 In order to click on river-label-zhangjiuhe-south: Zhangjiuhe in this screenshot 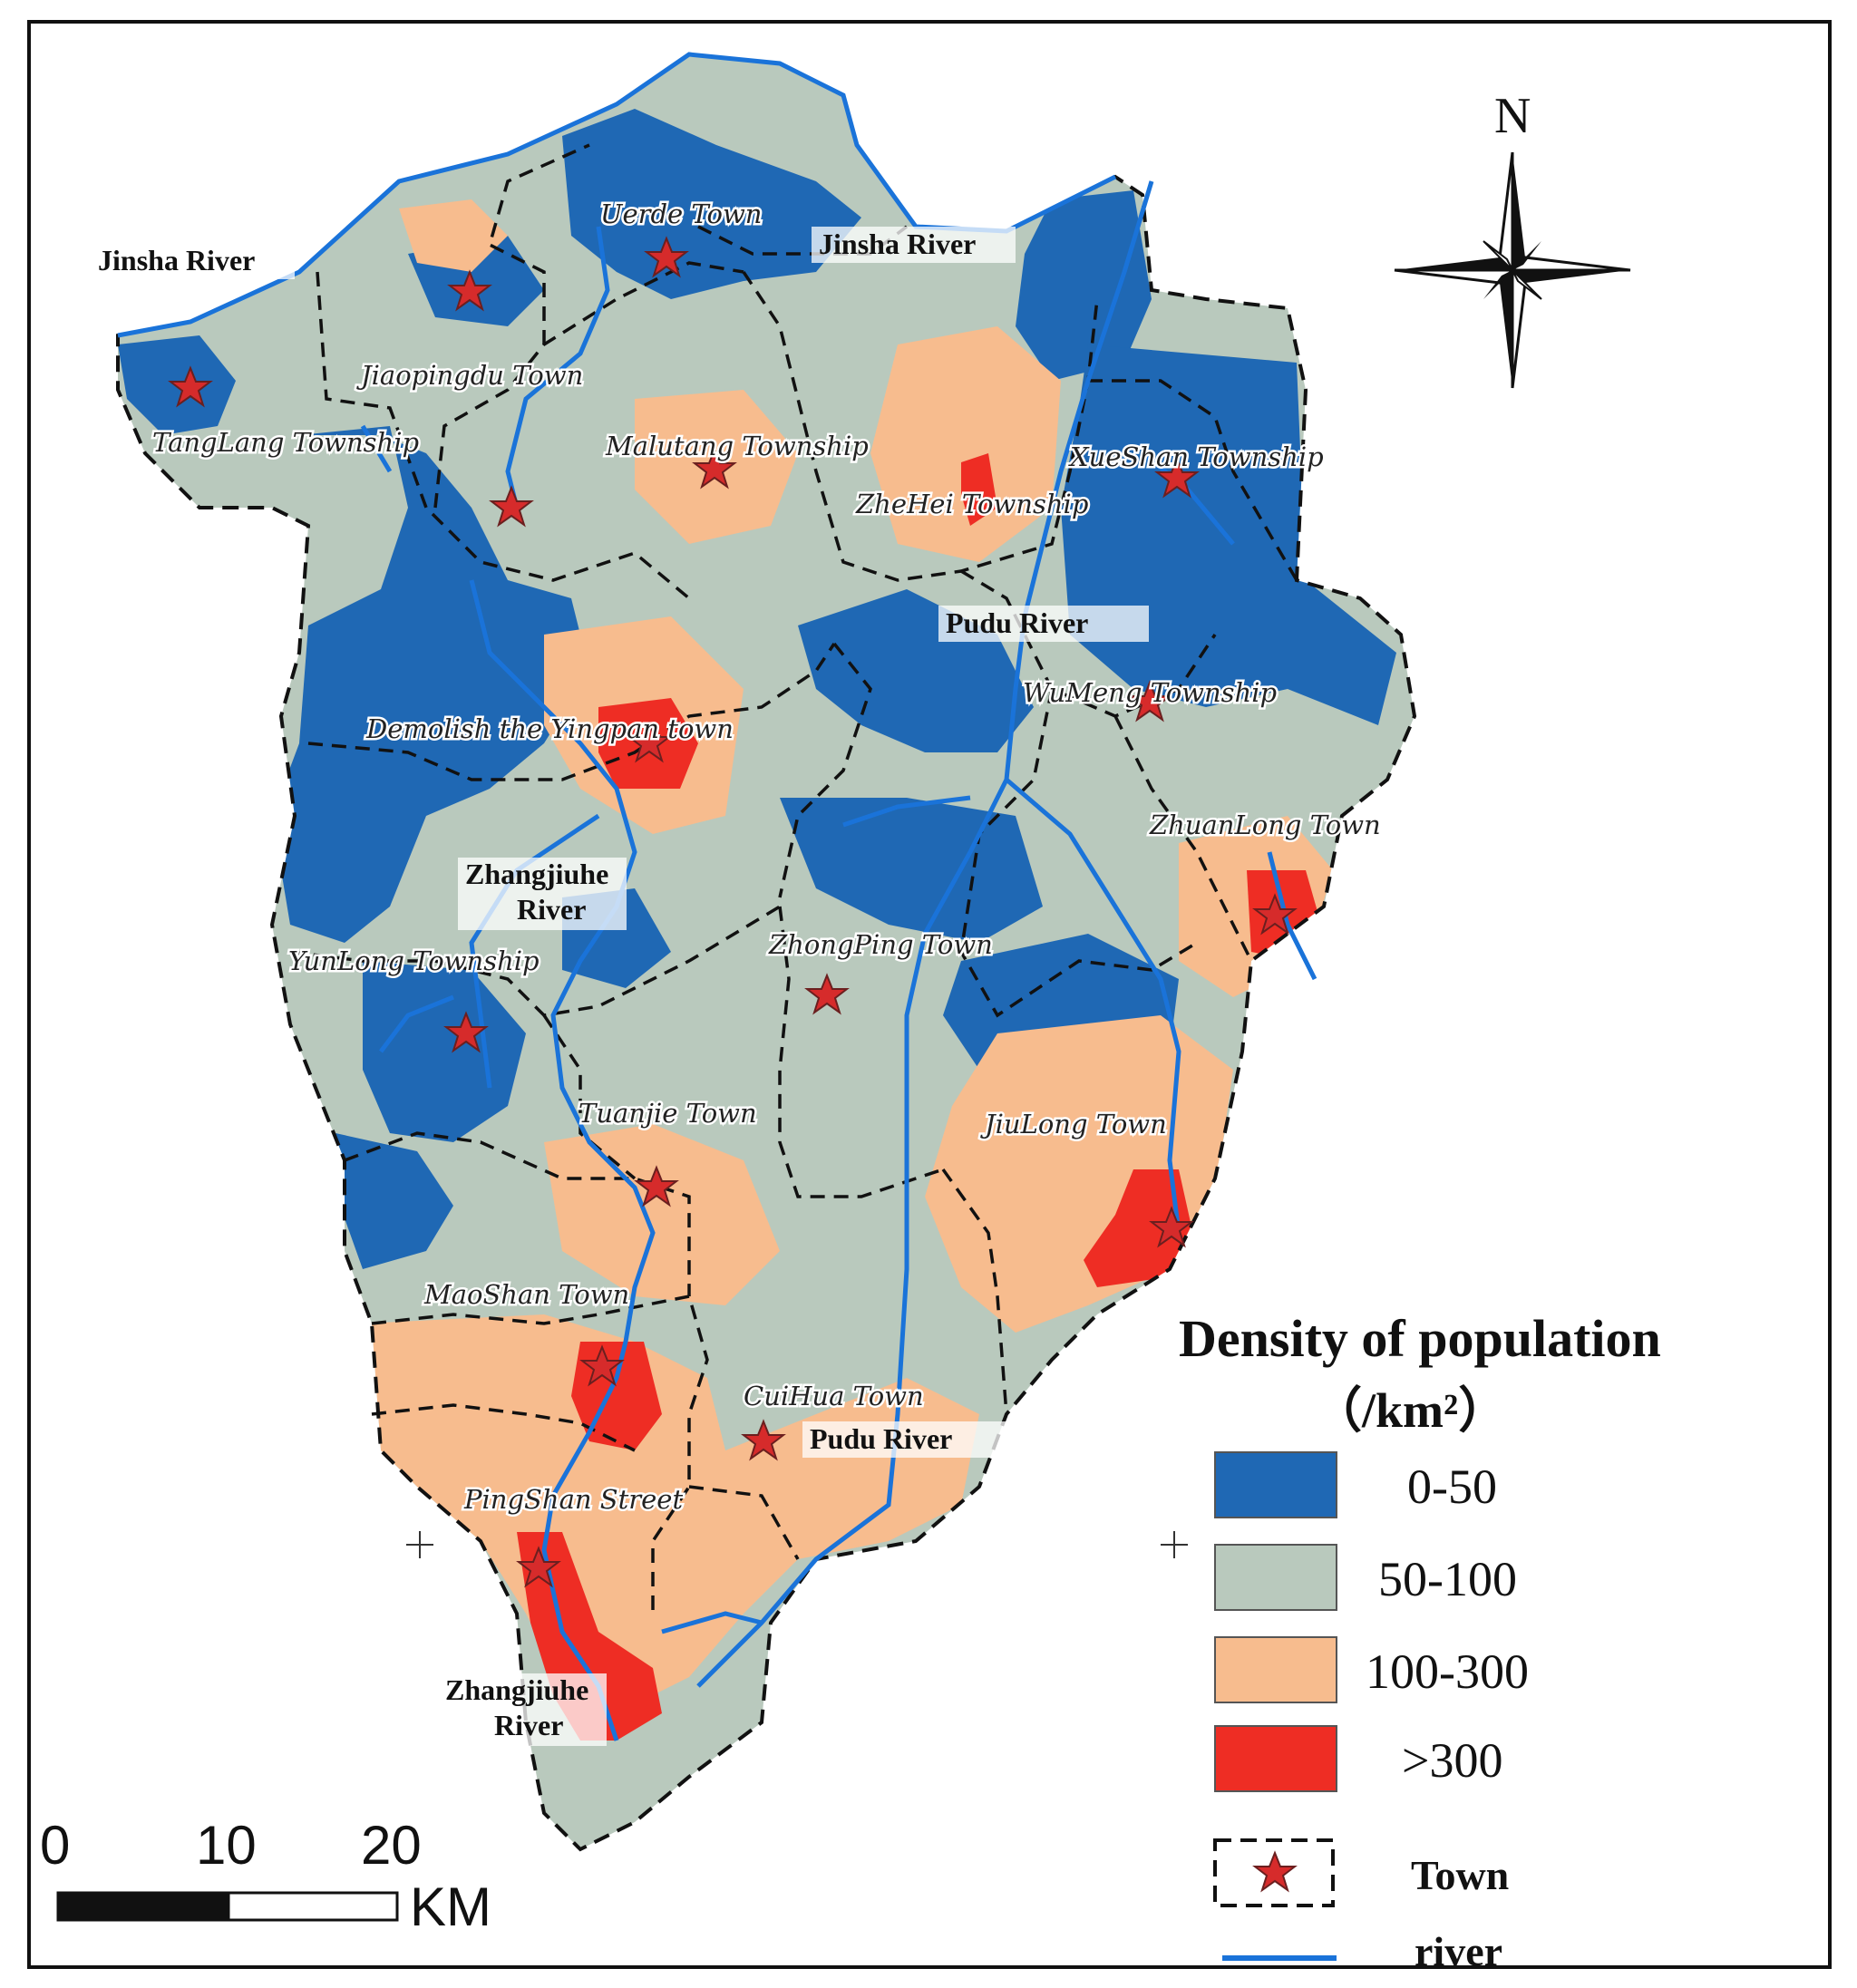, I will do `click(516, 1690)`.